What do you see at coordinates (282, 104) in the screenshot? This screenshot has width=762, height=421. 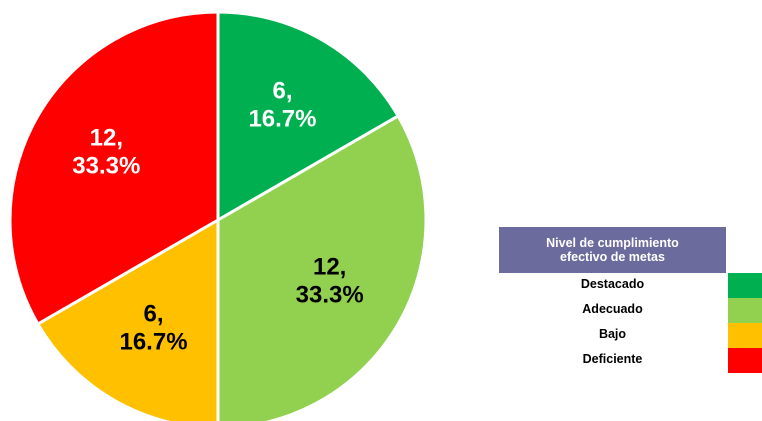 I see `slice-label-destacado: 6, 16.7%` at bounding box center [282, 104].